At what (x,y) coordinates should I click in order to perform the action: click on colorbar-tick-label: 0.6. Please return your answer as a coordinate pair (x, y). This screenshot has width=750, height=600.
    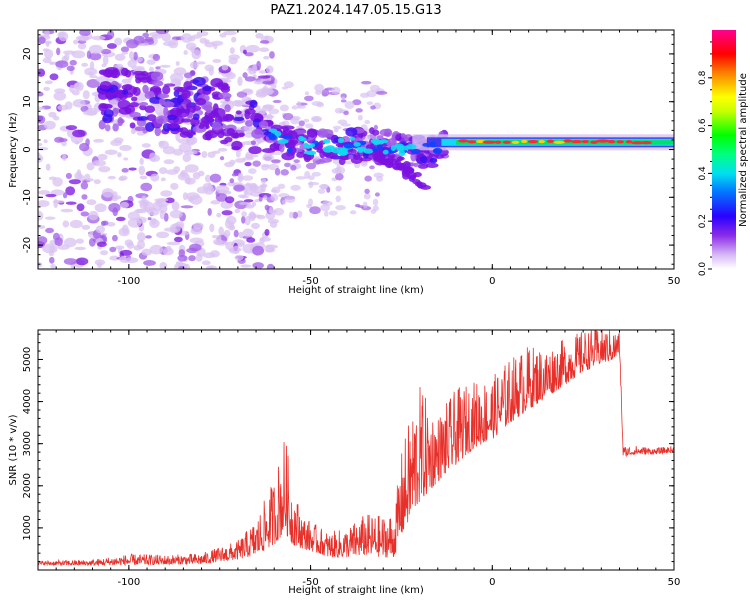
    Looking at the image, I should click on (703, 125).